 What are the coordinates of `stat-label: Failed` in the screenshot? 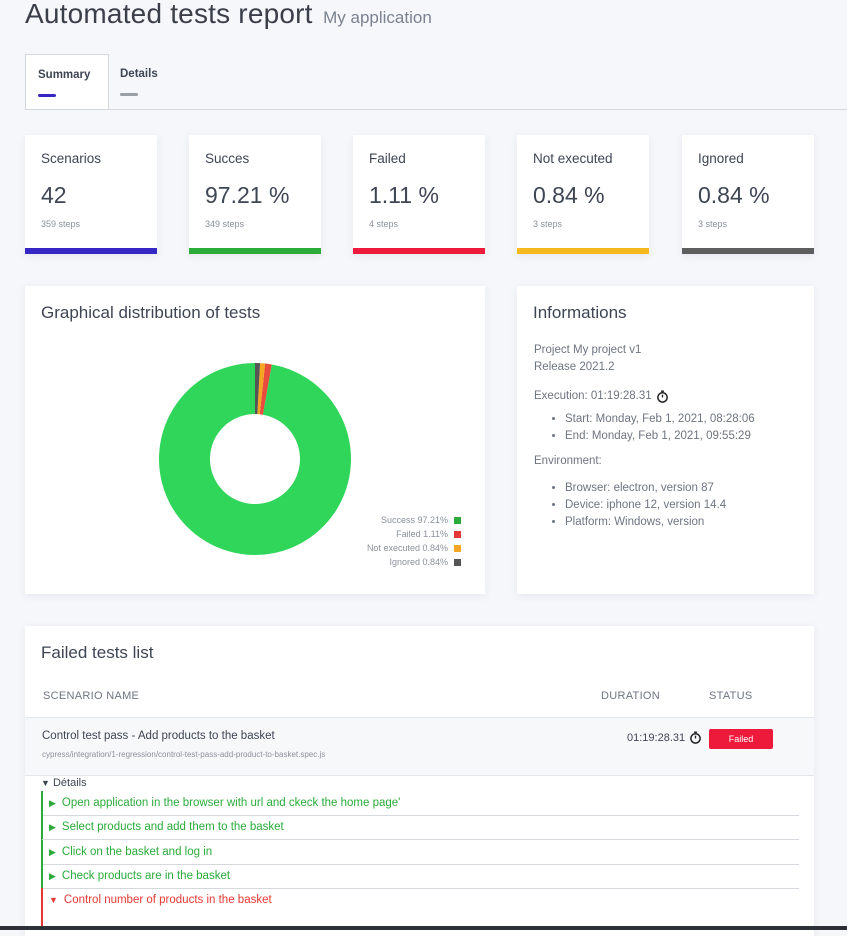 It's located at (387, 158).